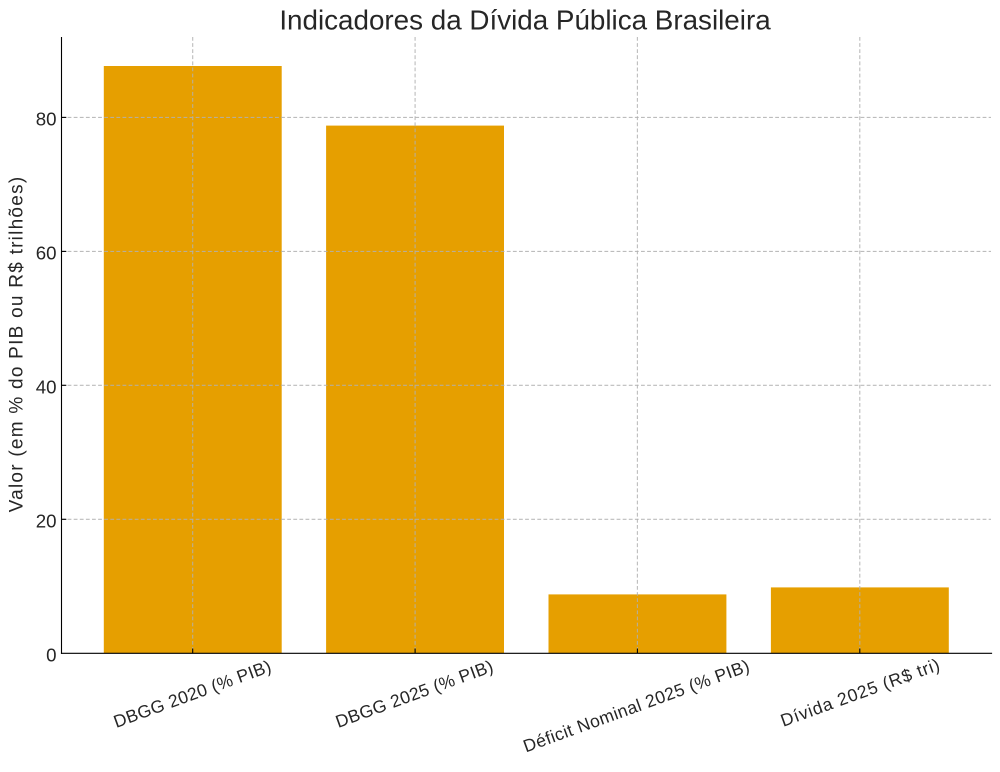 The image size is (1000, 772). I want to click on svg-text: 40, so click(46, 386).